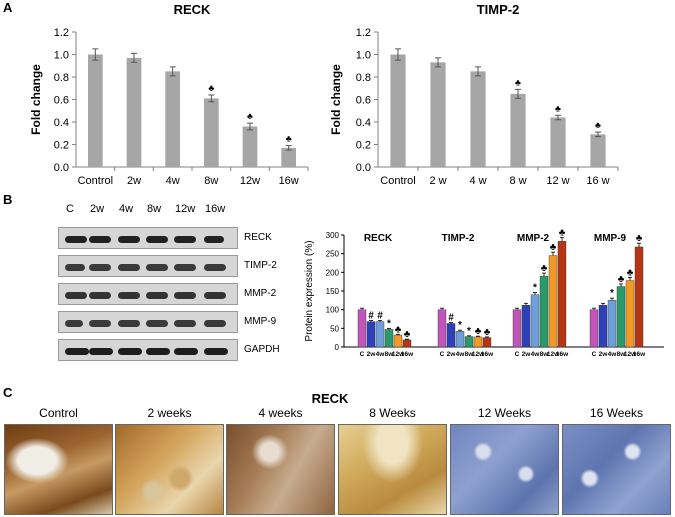 This screenshot has height=517, width=675. What do you see at coordinates (363, 78) in the screenshot?
I see `y-tick-label: 0.8` at bounding box center [363, 78].